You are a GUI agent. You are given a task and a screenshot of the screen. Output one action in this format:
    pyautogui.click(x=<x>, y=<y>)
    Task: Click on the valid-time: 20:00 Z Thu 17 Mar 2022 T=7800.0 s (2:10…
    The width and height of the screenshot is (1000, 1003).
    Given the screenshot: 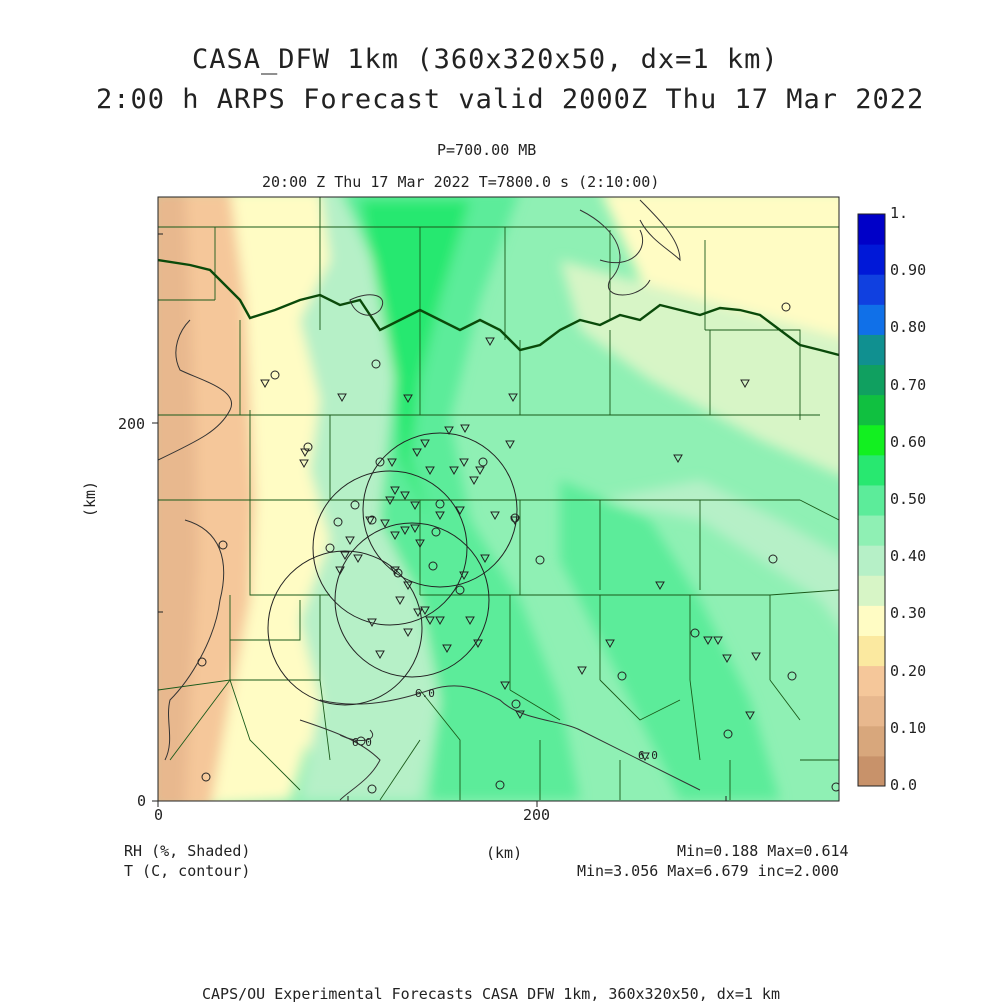 What is the action you would take?
    pyautogui.click(x=461, y=182)
    